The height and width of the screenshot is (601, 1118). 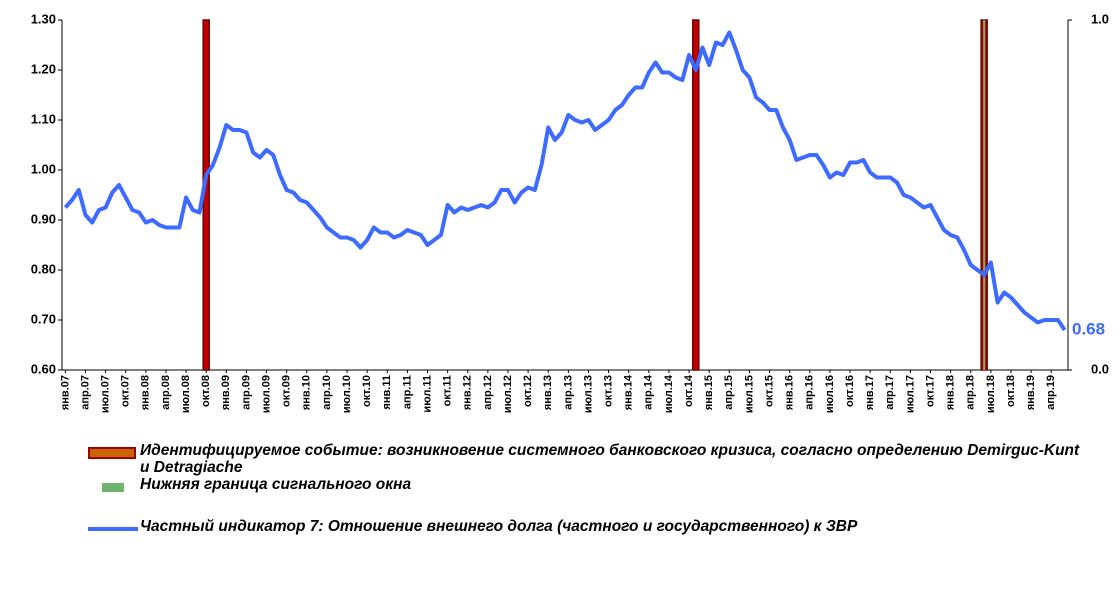 What do you see at coordinates (588, 484) in the screenshot?
I see `legend-entry: Нижняя граница сигнального окна` at bounding box center [588, 484].